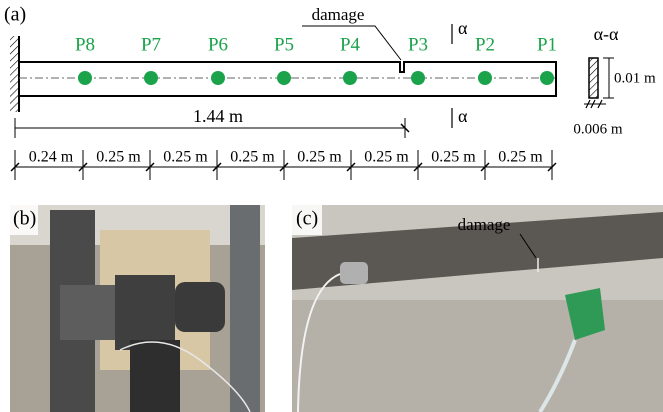  Describe the element at coordinates (218, 116) in the screenshot. I see `total-length: 1.44 m` at that location.